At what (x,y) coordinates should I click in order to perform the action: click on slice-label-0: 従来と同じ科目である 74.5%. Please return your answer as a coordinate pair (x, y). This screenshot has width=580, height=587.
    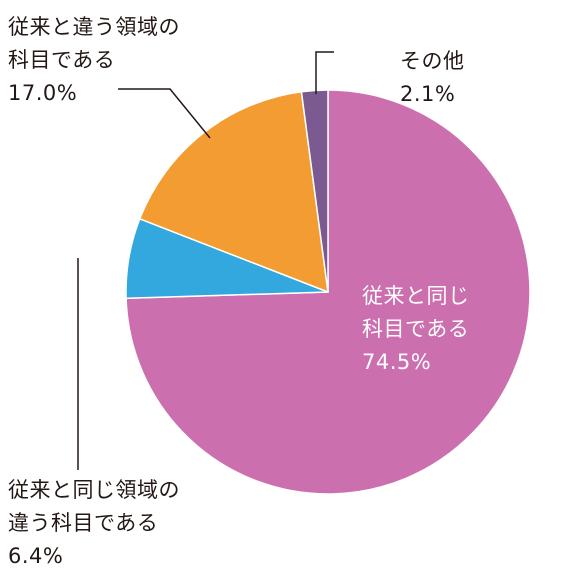
    Looking at the image, I should click on (416, 329).